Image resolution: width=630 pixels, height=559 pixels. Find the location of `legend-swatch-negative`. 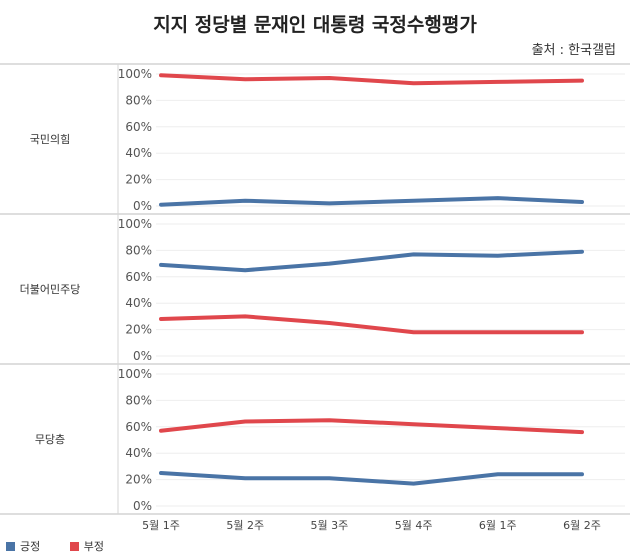

legend-swatch-negative is located at coordinates (74, 546).